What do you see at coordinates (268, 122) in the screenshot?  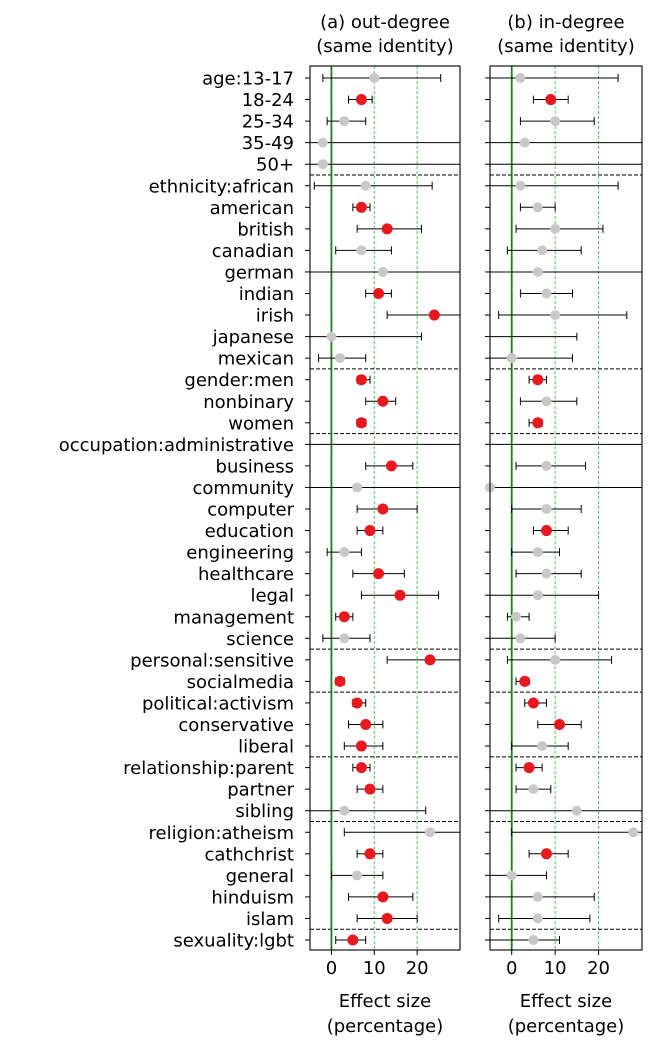 I see `row-label: 25-34` at bounding box center [268, 122].